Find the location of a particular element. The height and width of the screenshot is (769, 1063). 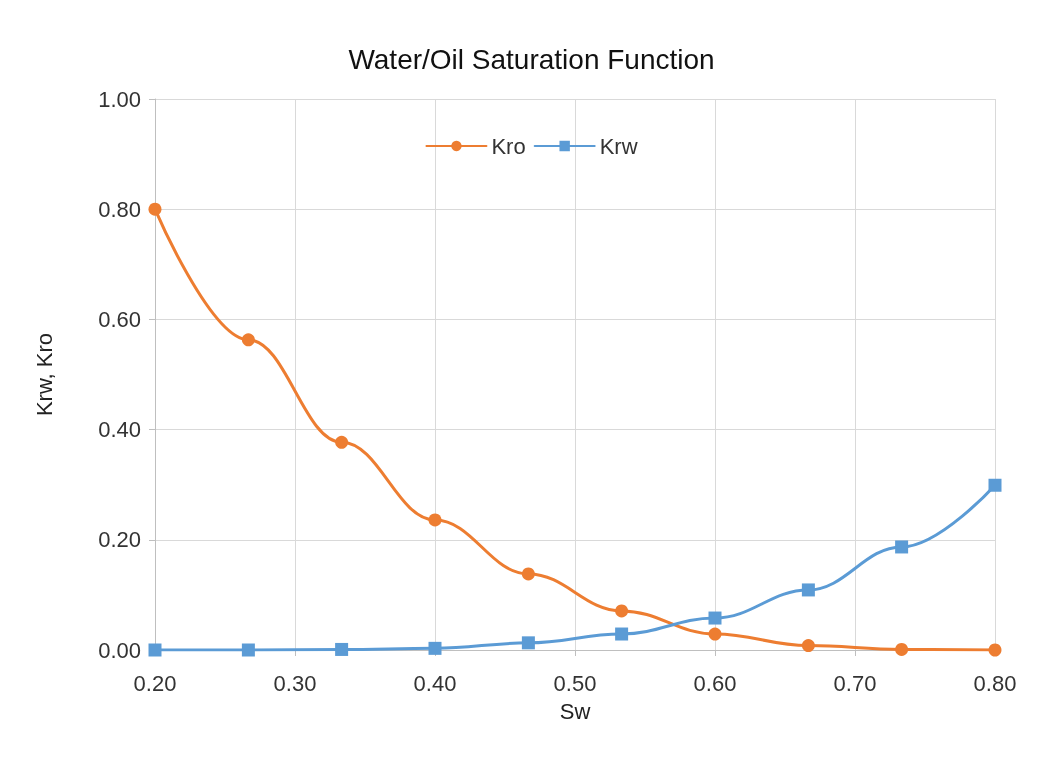

y-axis-title: Krw, Kro is located at coordinates (44, 374).